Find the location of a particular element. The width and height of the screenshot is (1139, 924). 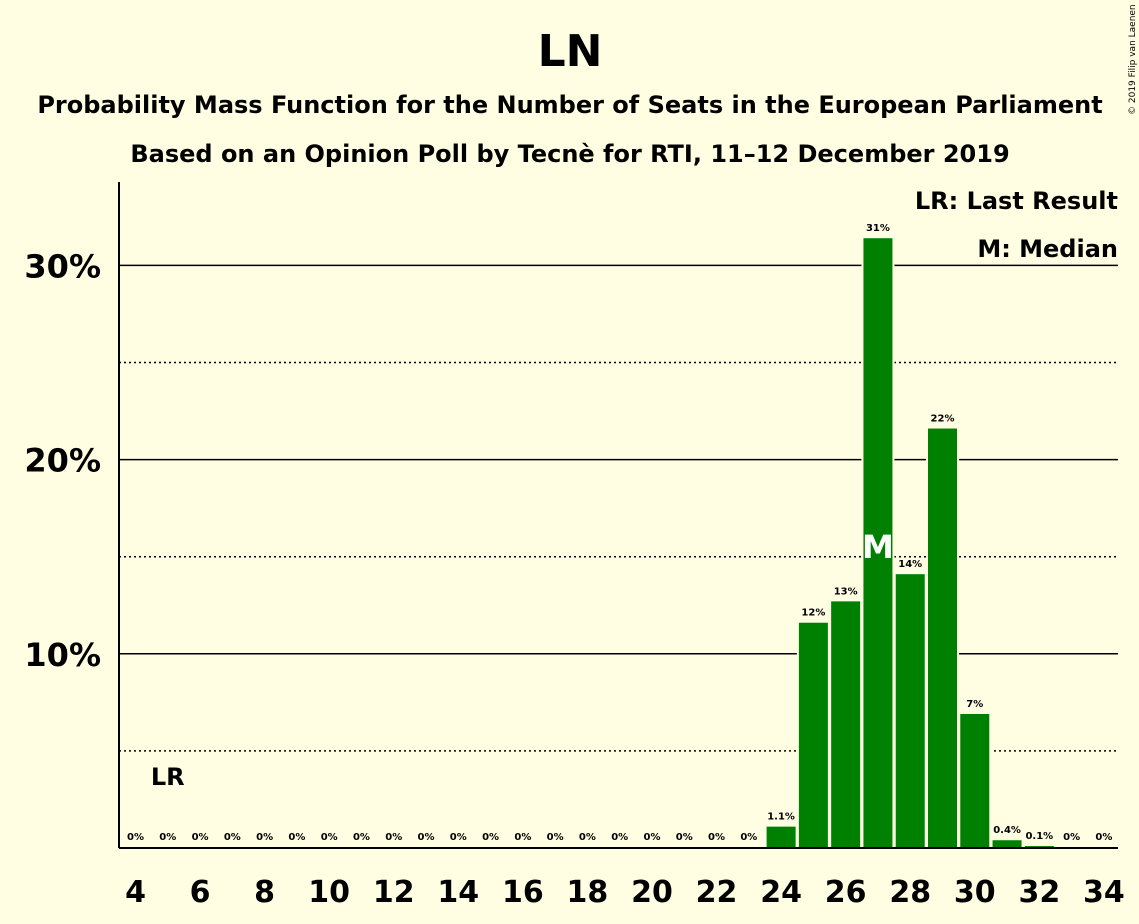

legend-last-result: LR: Last Result is located at coordinates (1016, 201).